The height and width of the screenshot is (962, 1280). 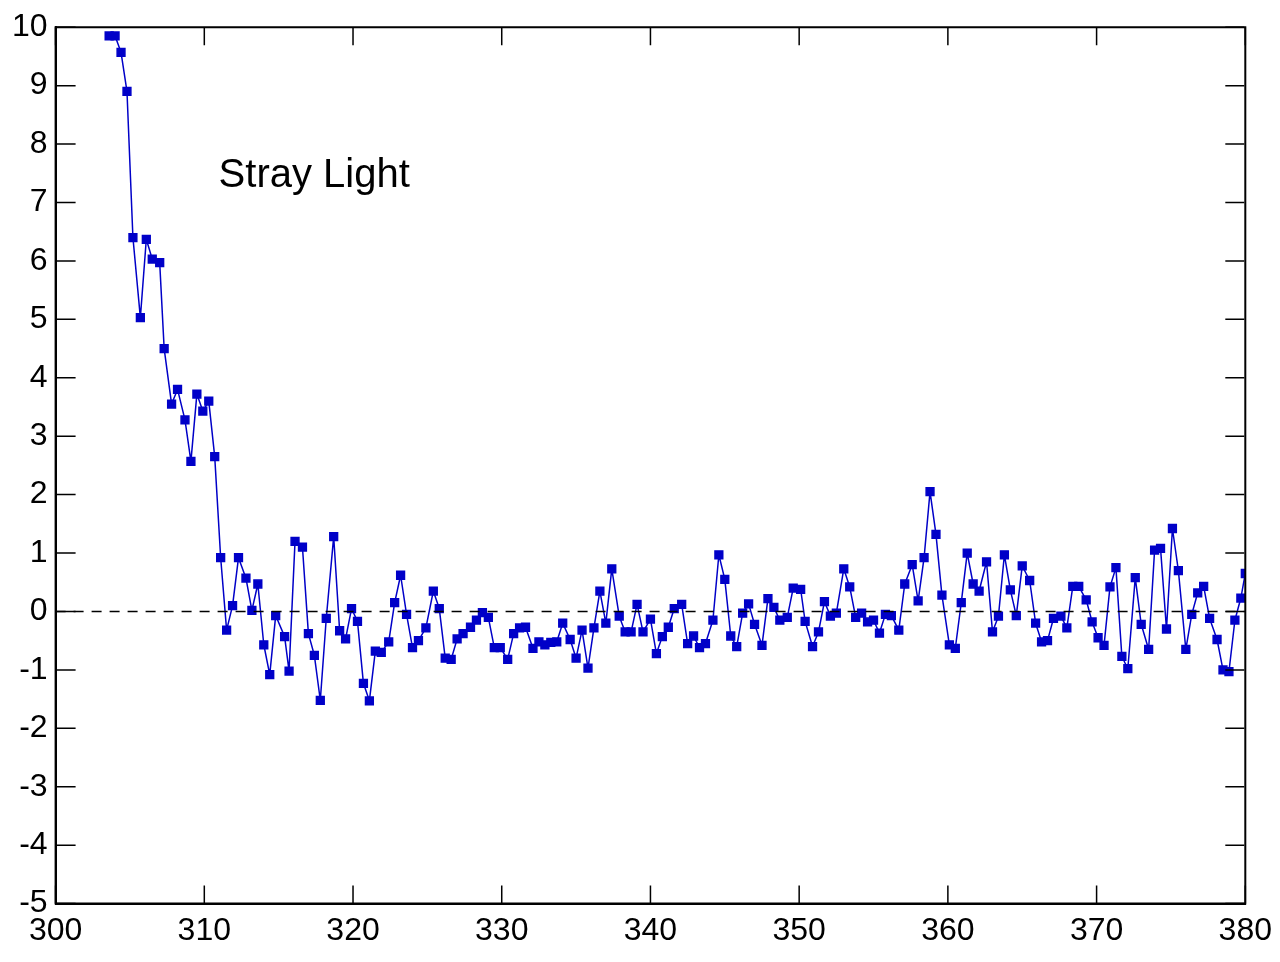 I want to click on y-tick-label: 7, so click(x=38, y=200).